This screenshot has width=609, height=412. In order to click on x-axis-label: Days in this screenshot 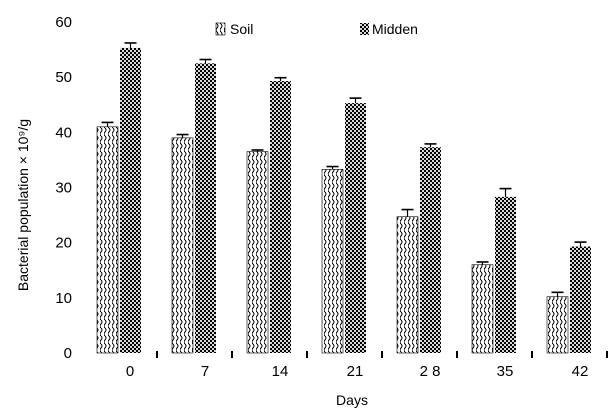, I will do `click(352, 400)`.